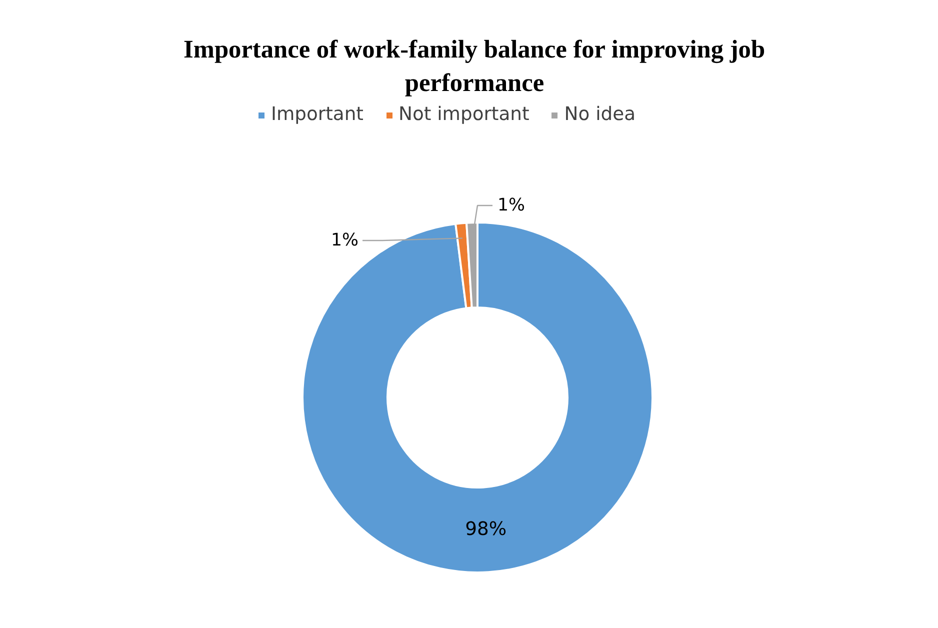 The height and width of the screenshot is (628, 938). I want to click on data-label: 98%, so click(486, 529).